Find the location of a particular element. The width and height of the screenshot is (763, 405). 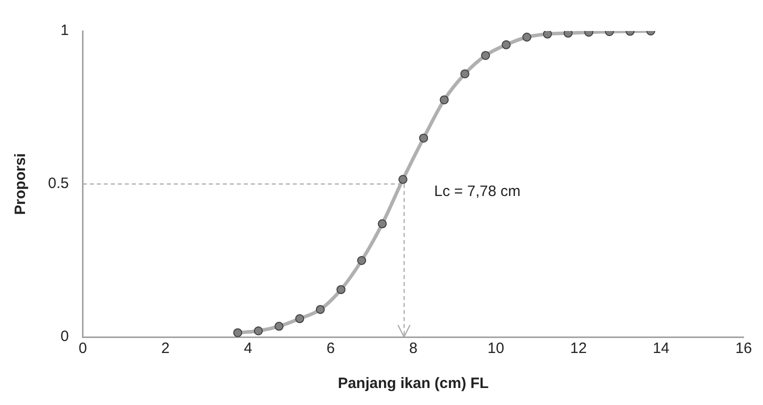

x-tick-label: 4 is located at coordinates (248, 349).